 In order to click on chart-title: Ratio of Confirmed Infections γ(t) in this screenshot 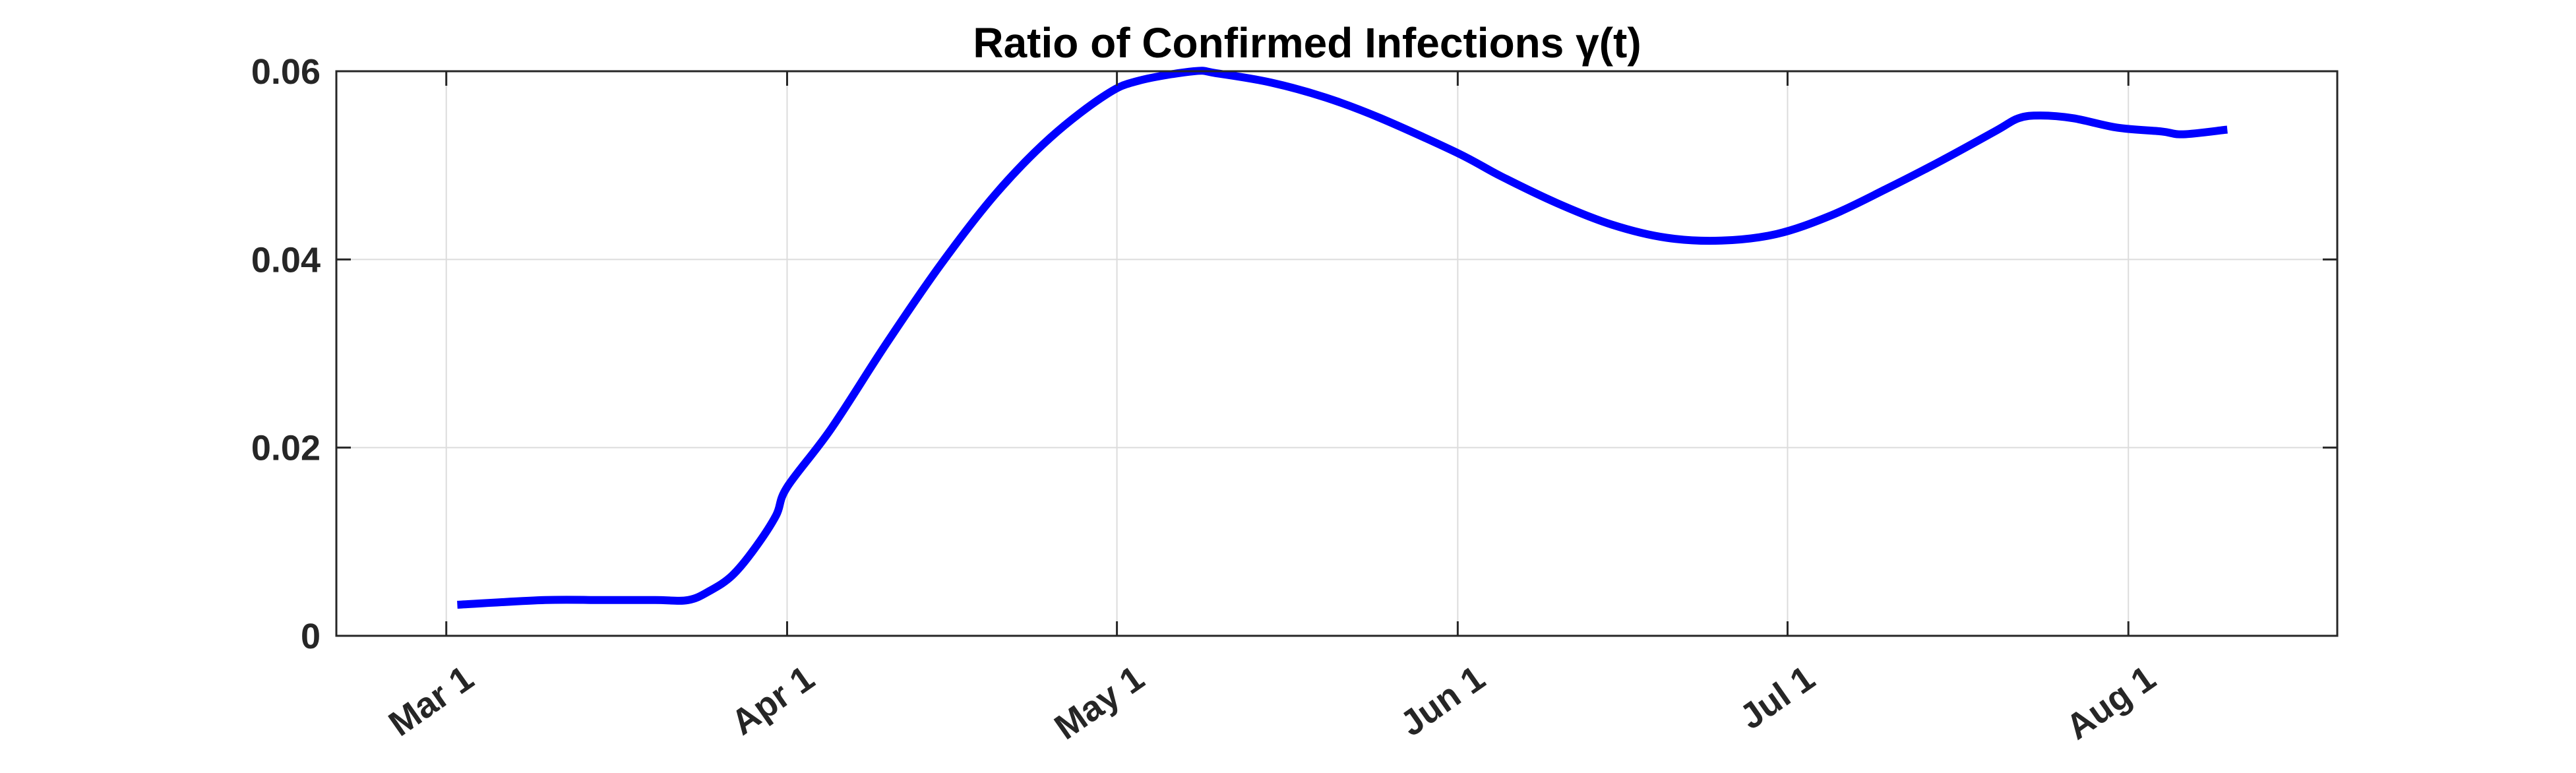, I will do `click(1307, 43)`.